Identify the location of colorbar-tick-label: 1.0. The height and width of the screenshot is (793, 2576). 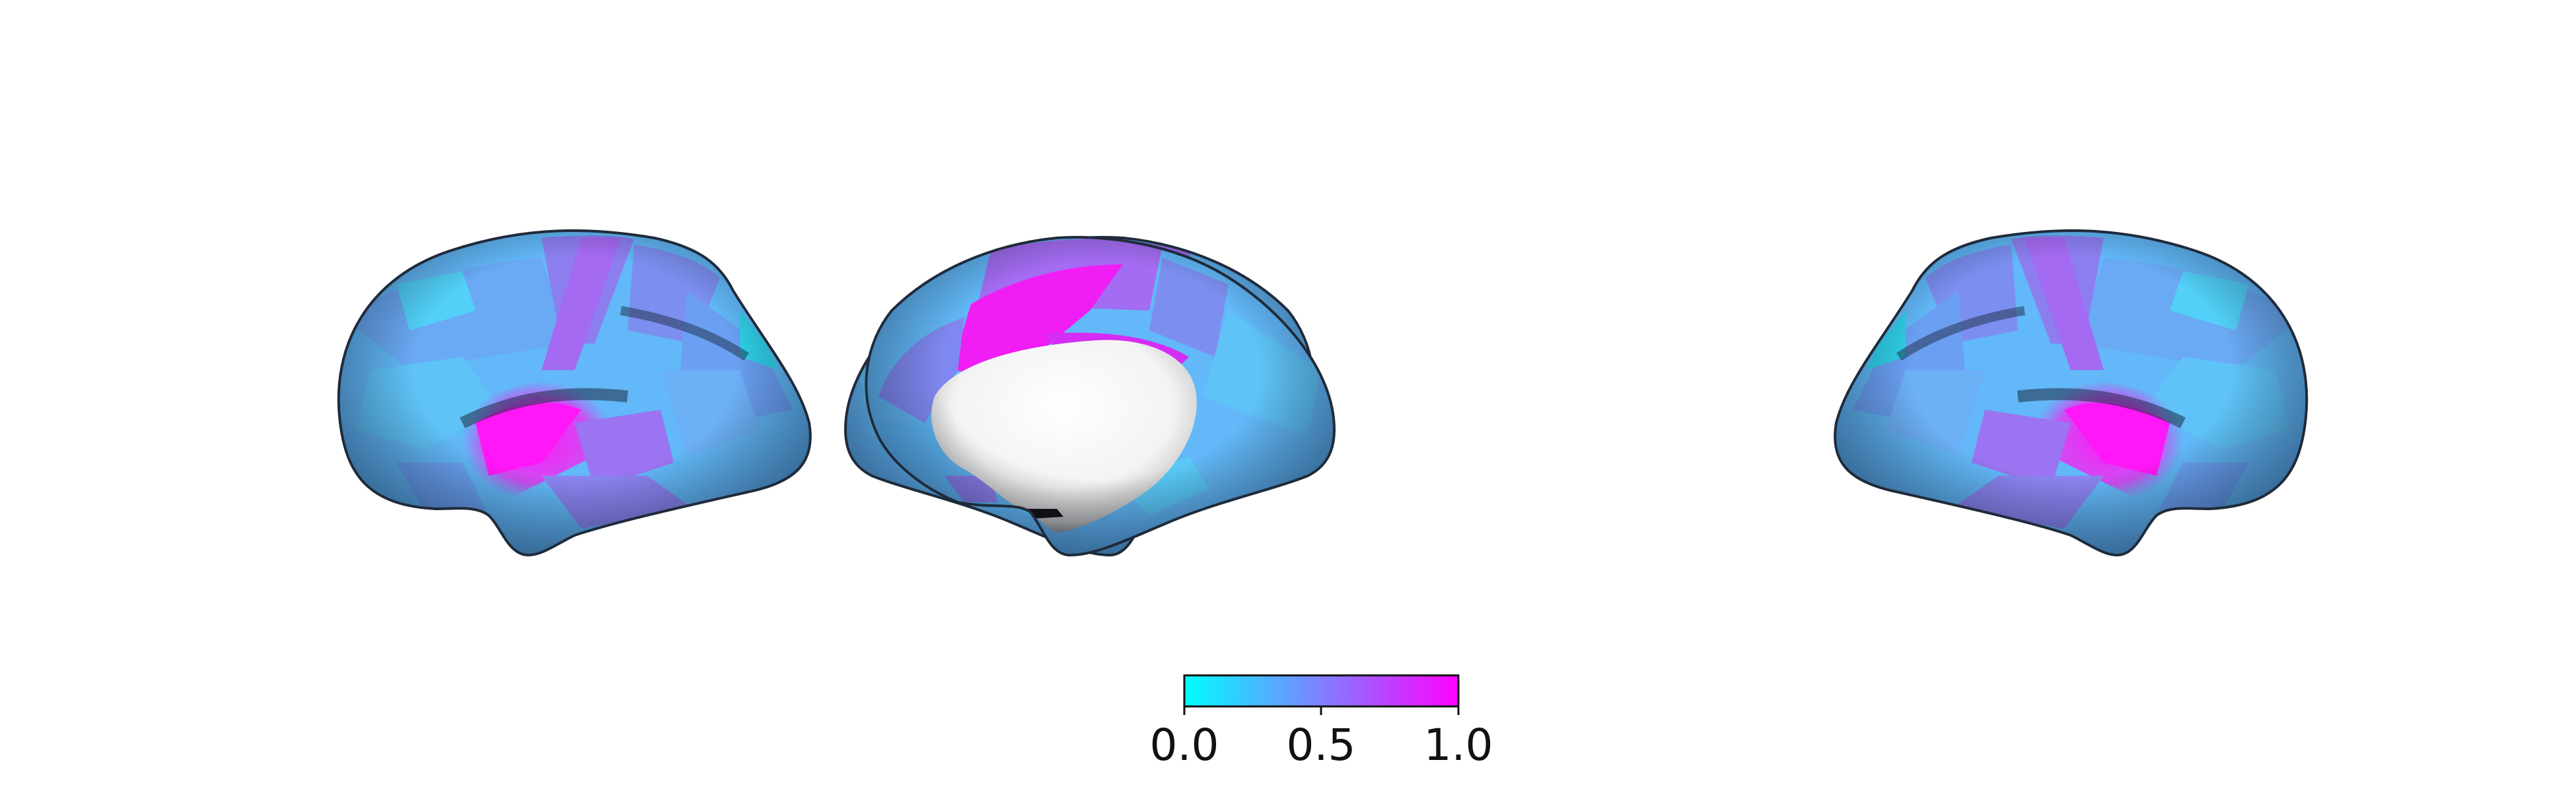
(1459, 745).